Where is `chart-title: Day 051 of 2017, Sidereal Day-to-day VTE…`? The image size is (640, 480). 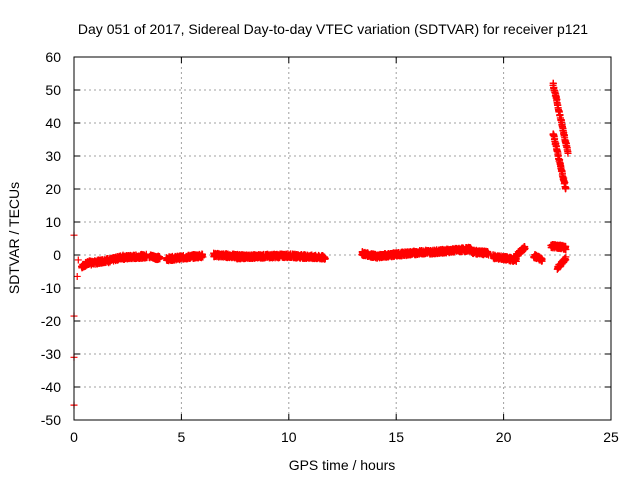 chart-title: Day 051 of 2017, Sidereal Day-to-day VTE… is located at coordinates (333, 29).